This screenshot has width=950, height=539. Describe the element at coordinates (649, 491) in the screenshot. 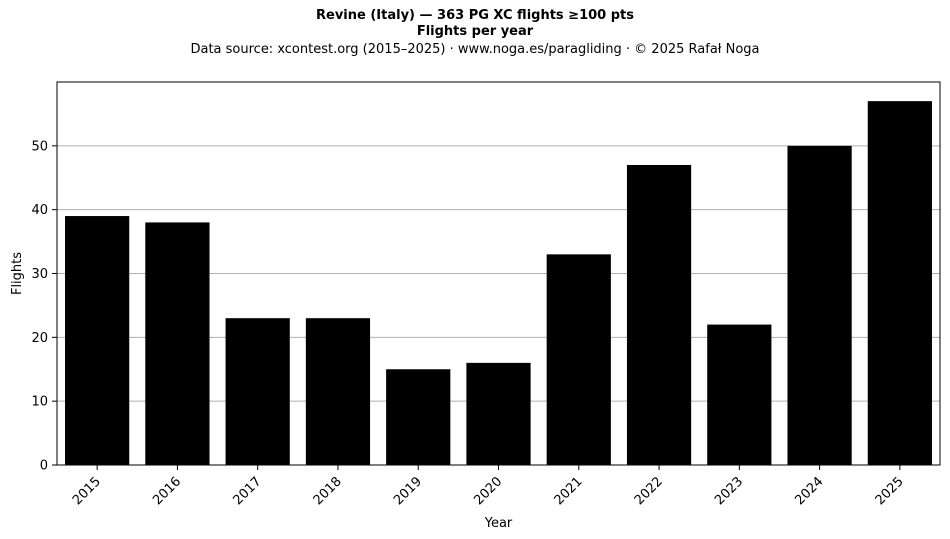

I see `x-tick-label-2022: 2022` at that location.